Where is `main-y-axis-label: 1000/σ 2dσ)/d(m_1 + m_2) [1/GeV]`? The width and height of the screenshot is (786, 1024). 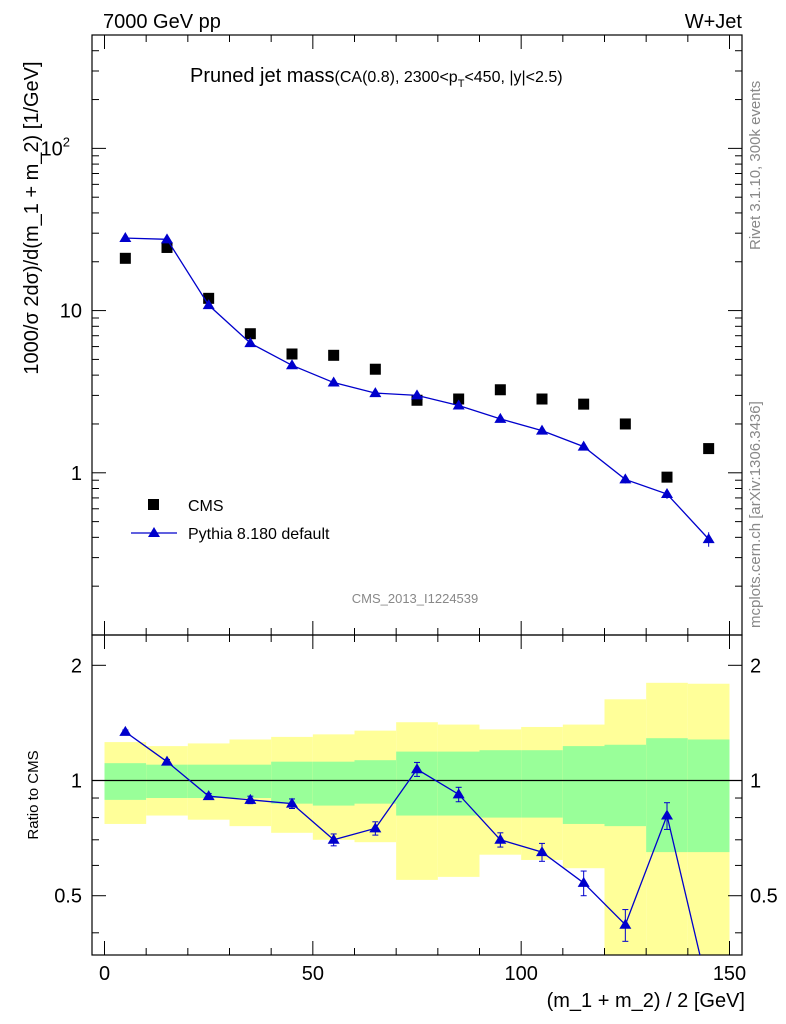 main-y-axis-label: 1000/σ 2dσ)/d(m_1 + m_2) [1/GeV] is located at coordinates (32, 217).